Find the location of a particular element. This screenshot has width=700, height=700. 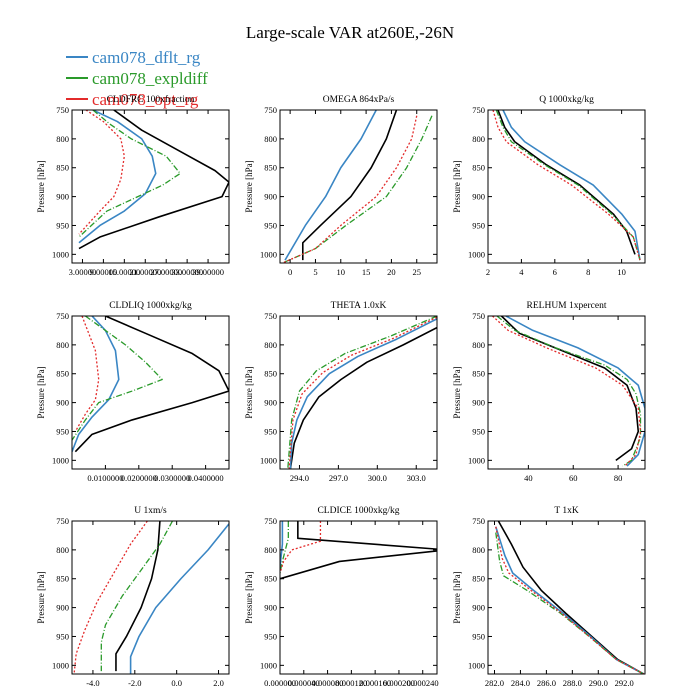

x-tick-label: 286.0 is located at coordinates (546, 683).